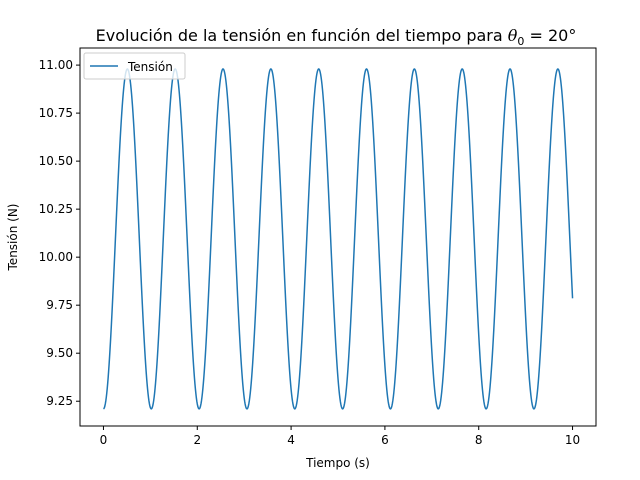 This screenshot has height=480, width=640. I want to click on x-axis-label: Tiempo (s), so click(337, 463).